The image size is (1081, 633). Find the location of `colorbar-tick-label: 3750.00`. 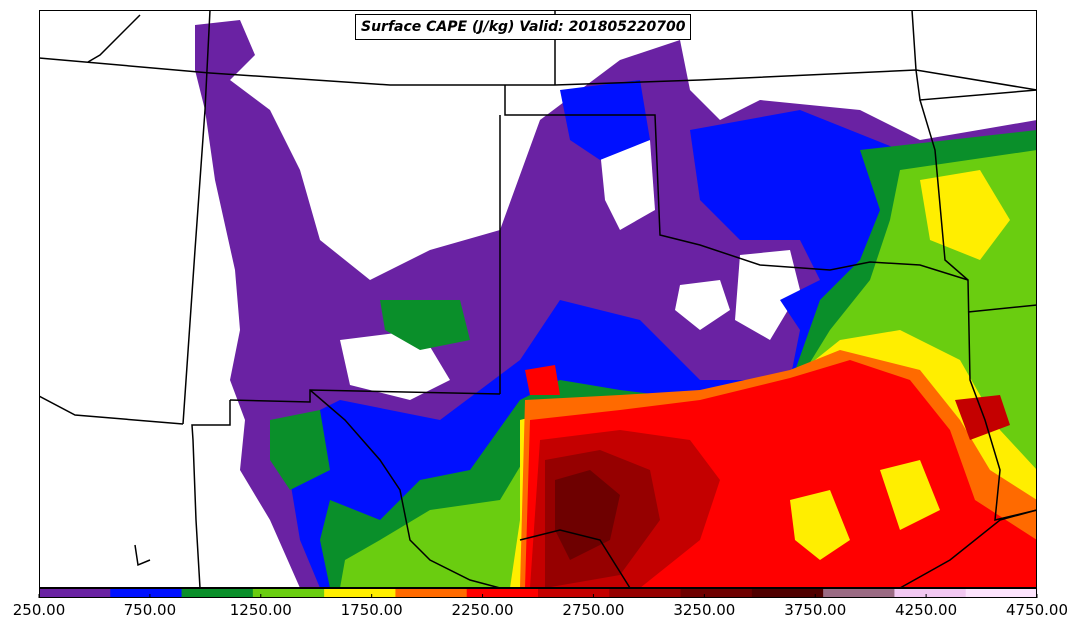

colorbar-tick-label: 3750.00 is located at coordinates (815, 610).